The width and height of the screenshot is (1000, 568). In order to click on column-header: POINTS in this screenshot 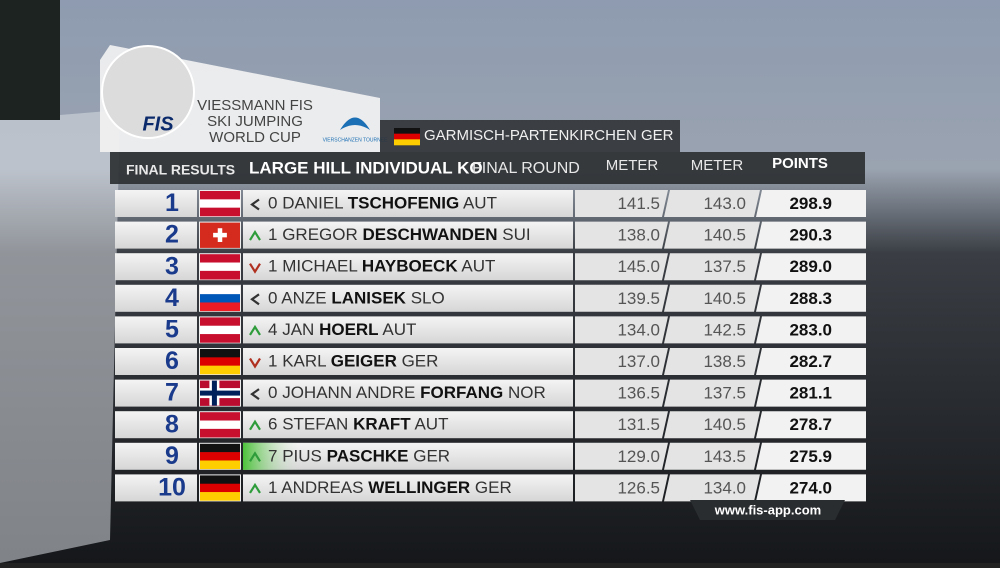, I will do `click(800, 163)`.